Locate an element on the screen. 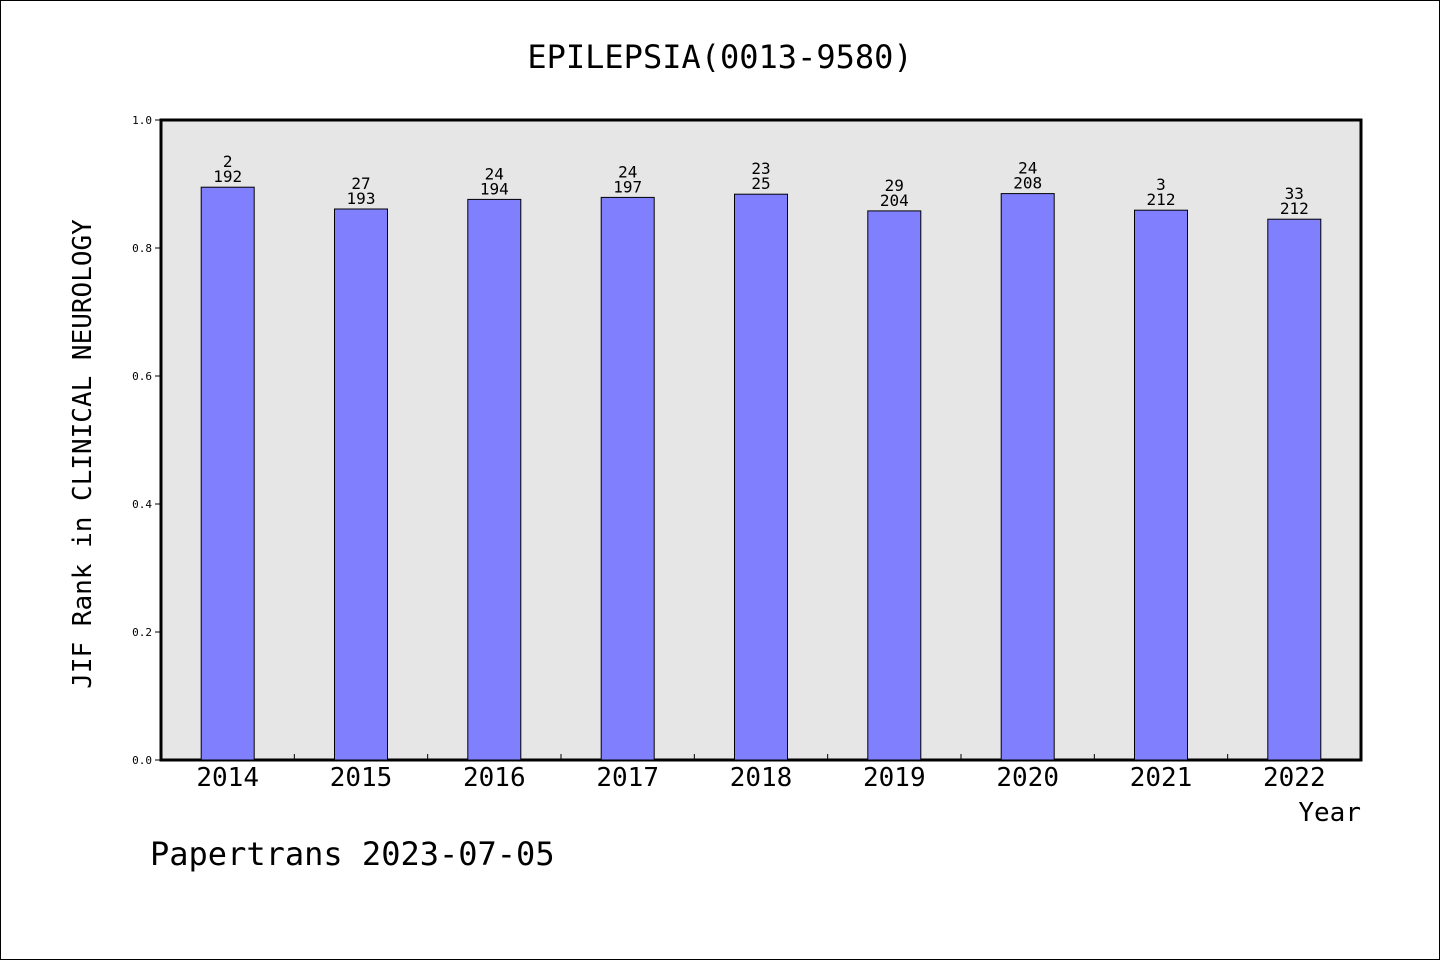 This screenshot has width=1440, height=964. x-axis-label: Year is located at coordinates (1329, 813).